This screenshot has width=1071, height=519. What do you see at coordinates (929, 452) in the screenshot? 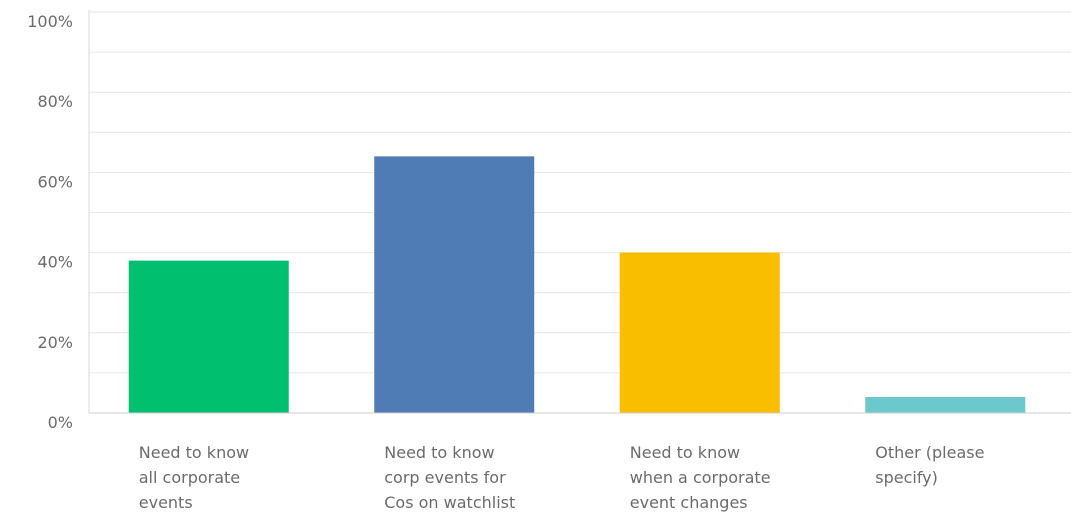
I see `x-category-label-line: Other (please` at bounding box center [929, 452].